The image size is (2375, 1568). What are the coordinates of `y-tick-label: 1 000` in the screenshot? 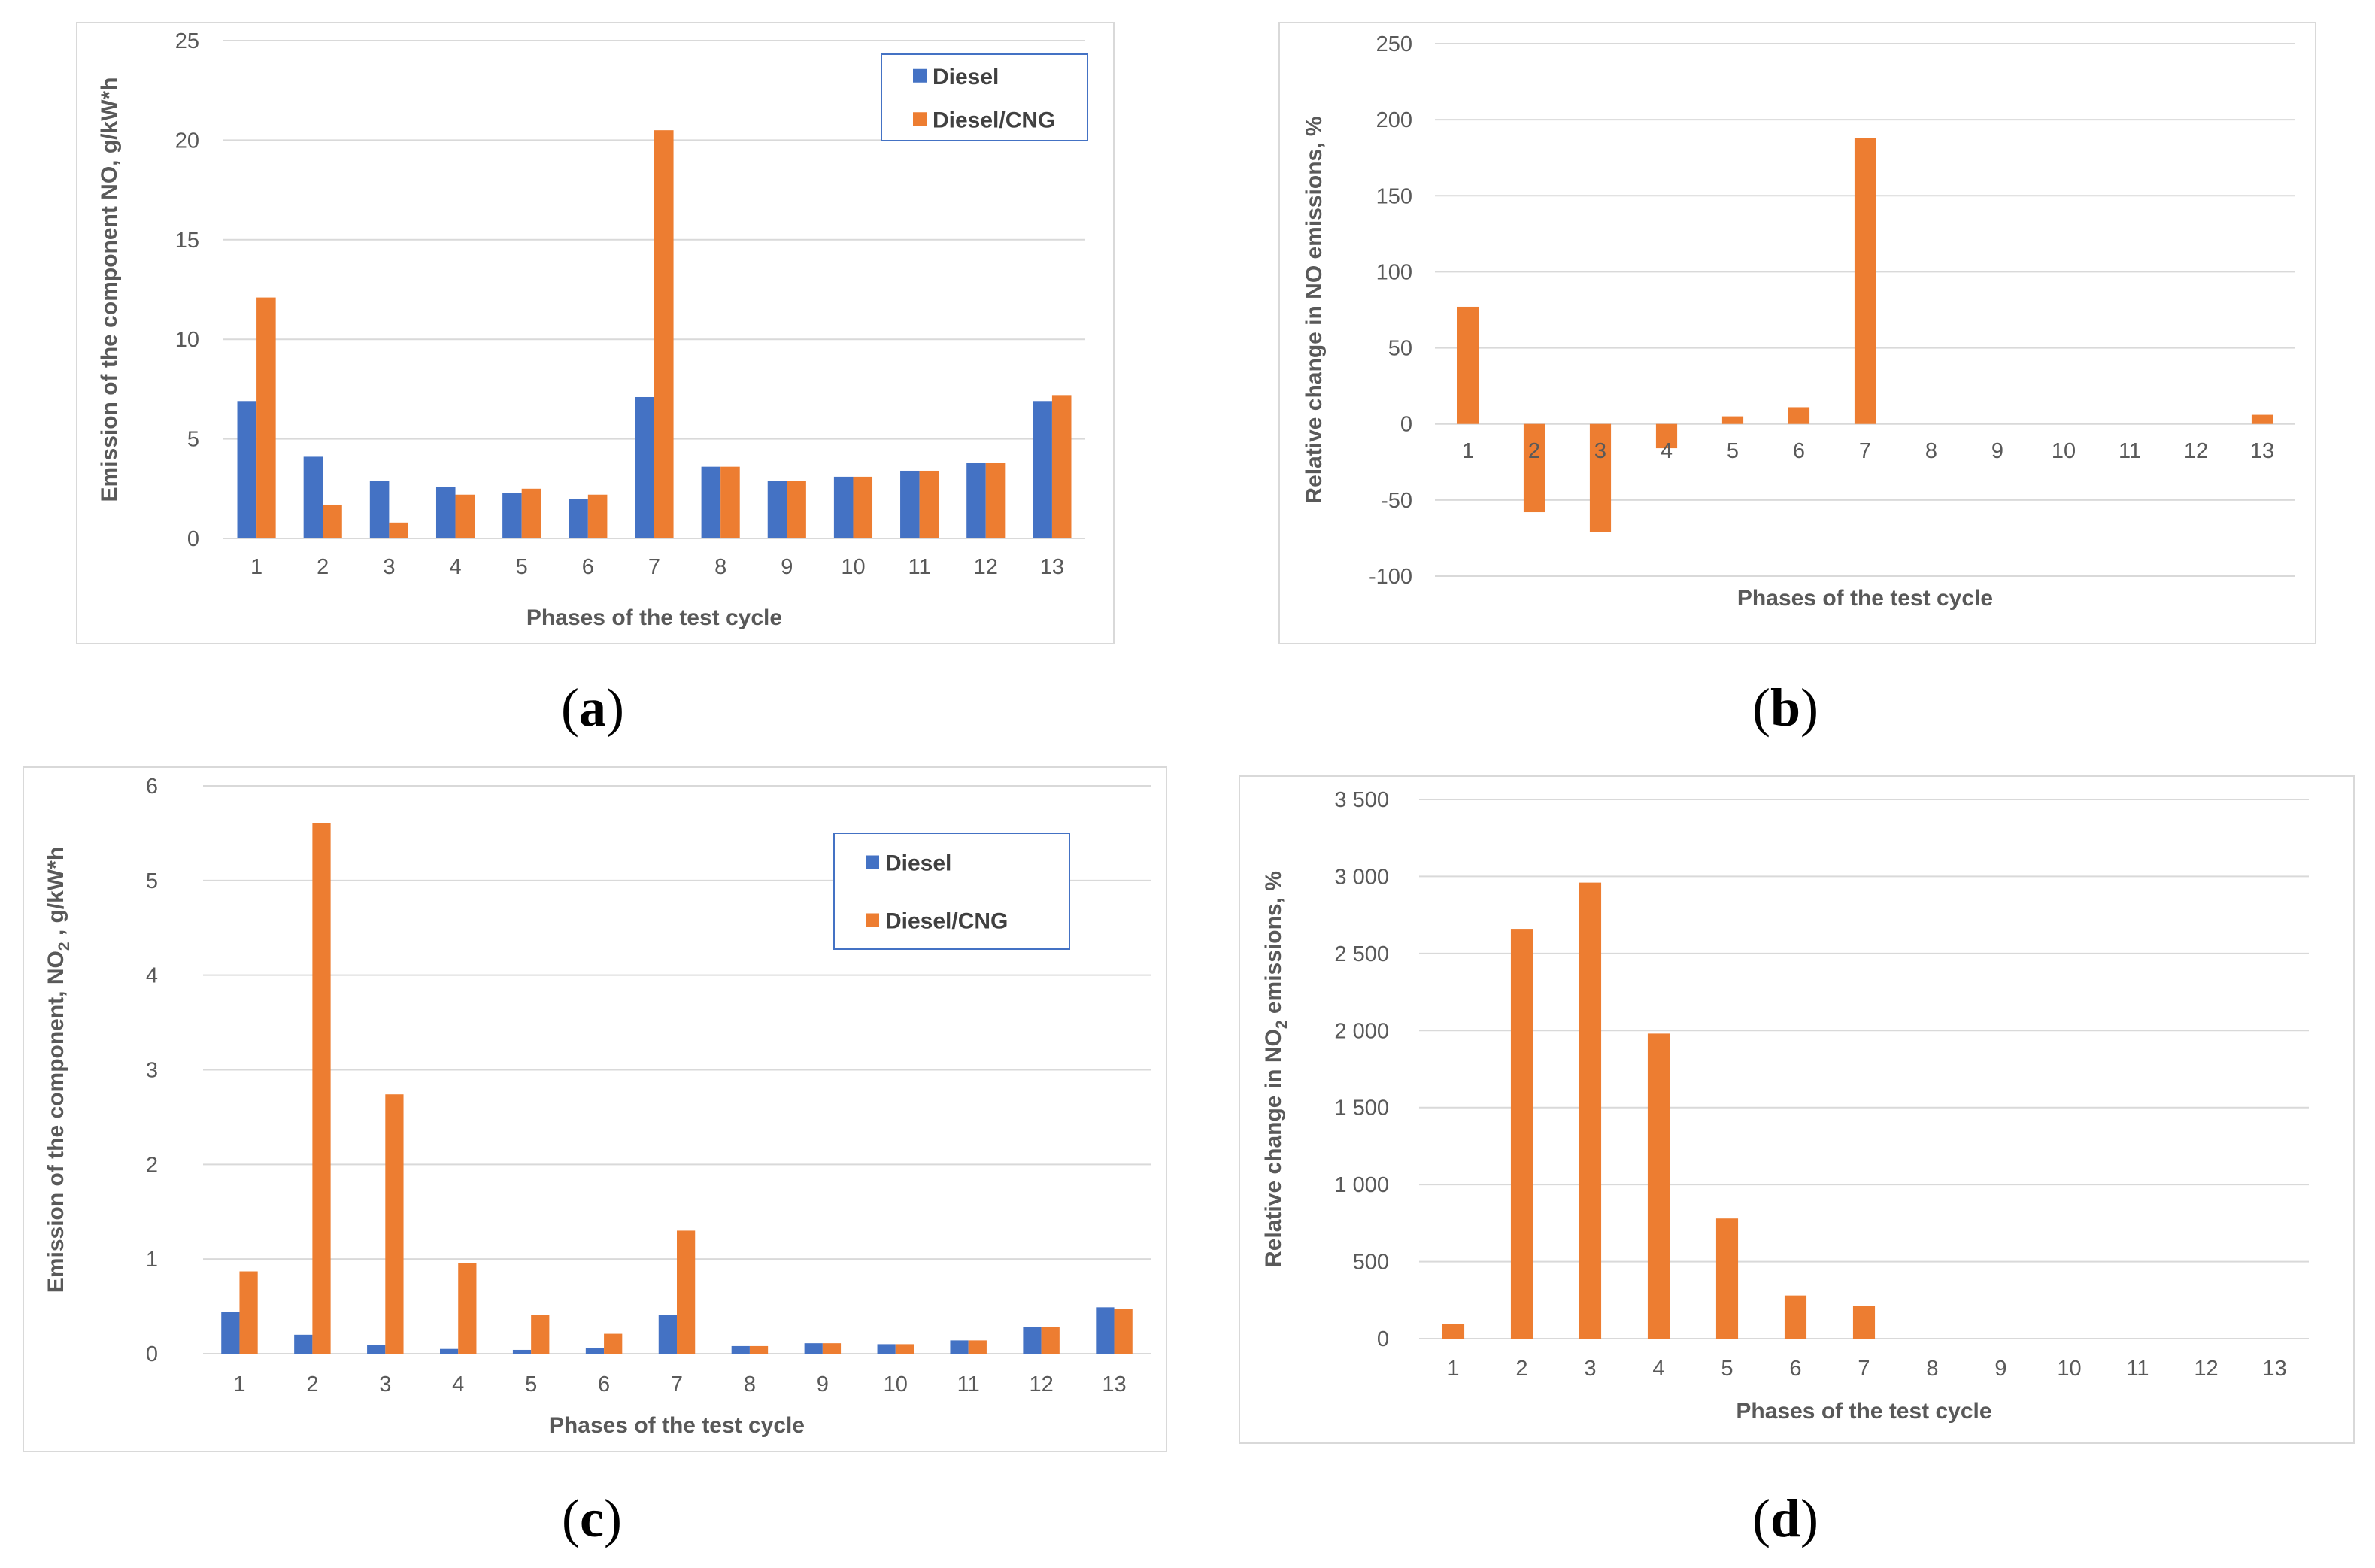 It's located at (1361, 1185).